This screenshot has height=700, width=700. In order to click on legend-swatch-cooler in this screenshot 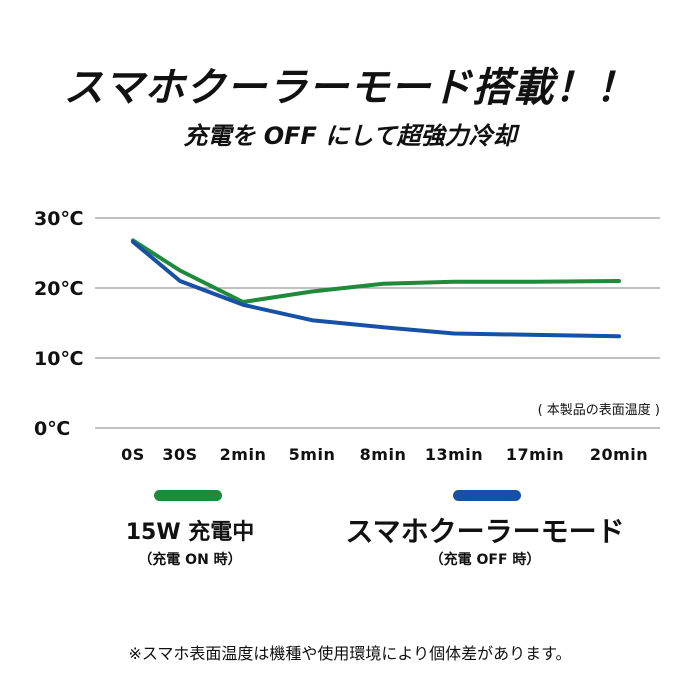, I will do `click(487, 495)`.